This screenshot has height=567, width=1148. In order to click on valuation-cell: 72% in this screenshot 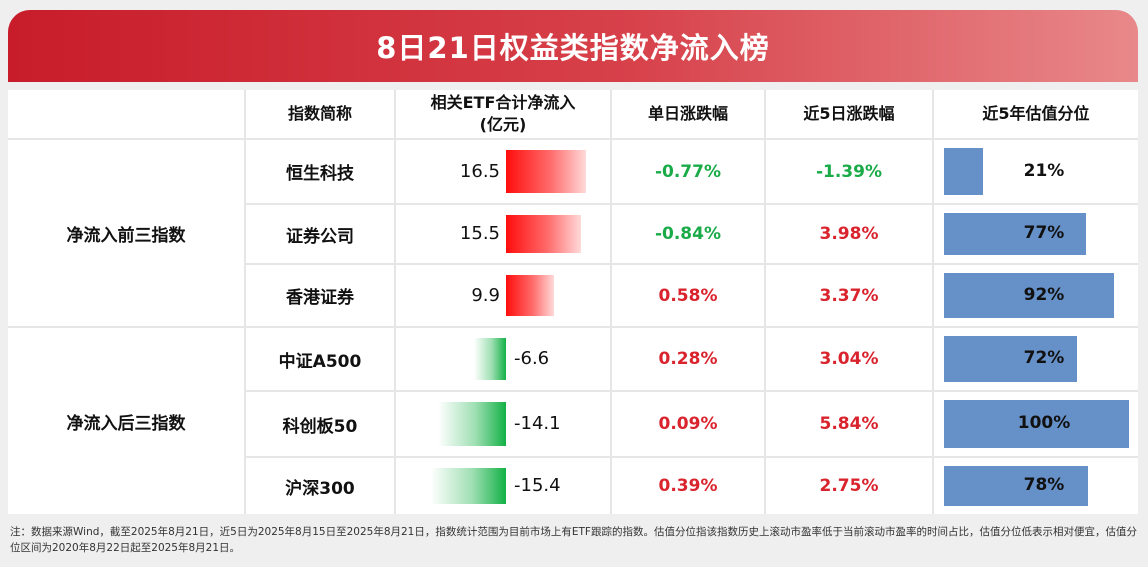, I will do `click(1036, 359)`.